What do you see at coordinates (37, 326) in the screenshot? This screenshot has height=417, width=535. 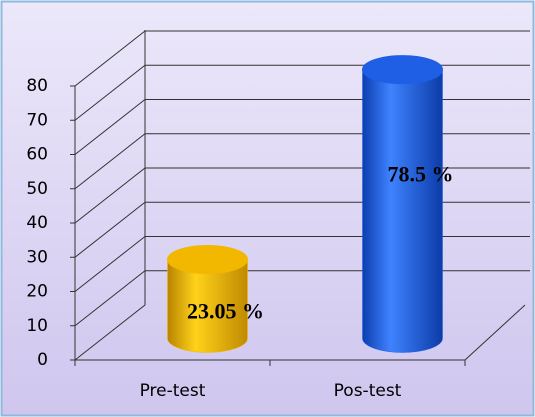 I see `y-tick-label: 10` at bounding box center [37, 326].